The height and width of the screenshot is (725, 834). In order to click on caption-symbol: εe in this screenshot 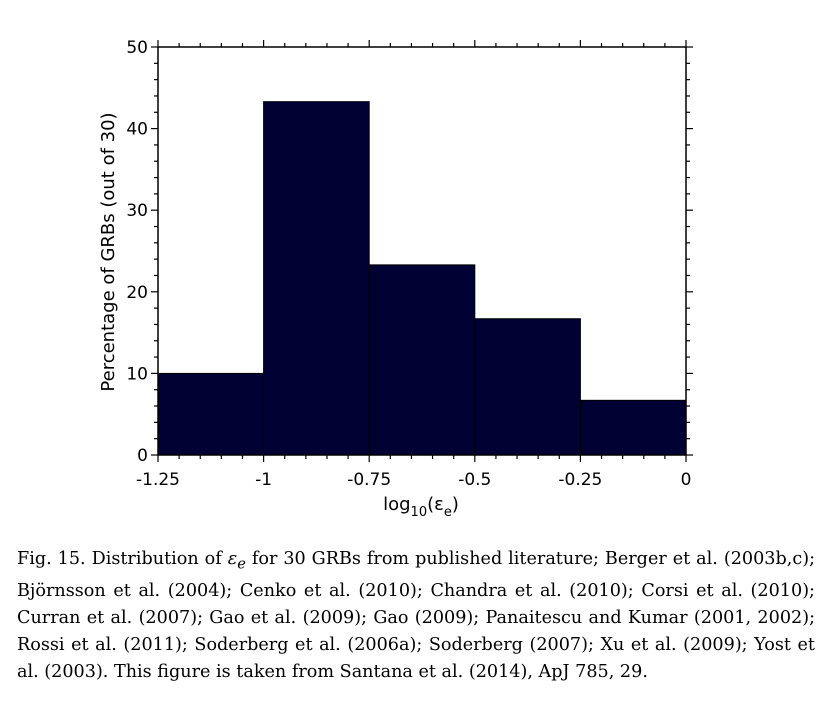, I will do `click(236, 561)`.